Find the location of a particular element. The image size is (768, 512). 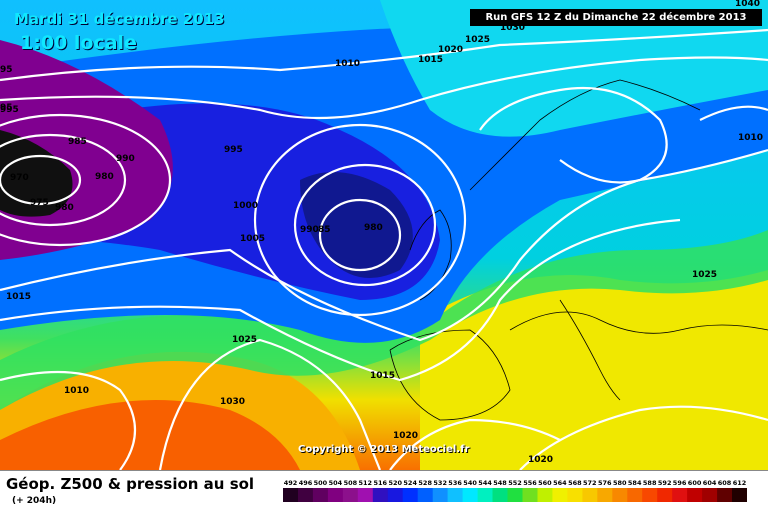

isobar-label: 1000 is located at coordinates (245, 206).